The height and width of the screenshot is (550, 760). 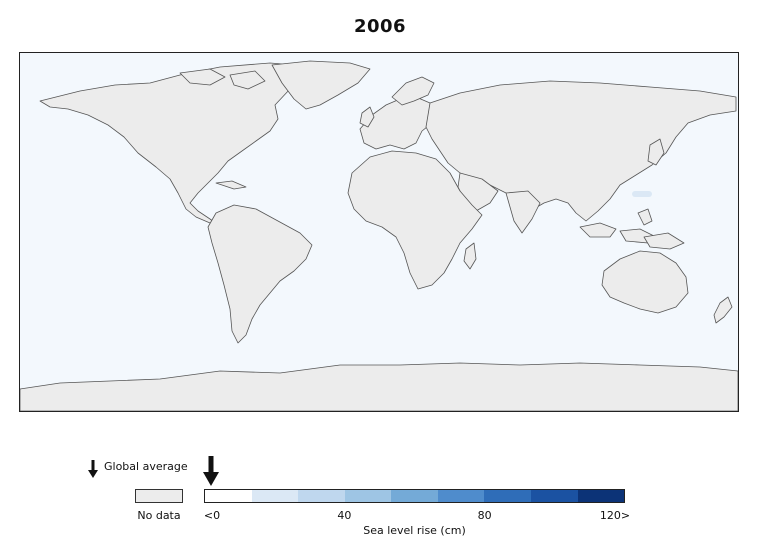 What do you see at coordinates (414, 530) in the screenshot?
I see `color-scale-title: Sea level rise (cm)` at bounding box center [414, 530].